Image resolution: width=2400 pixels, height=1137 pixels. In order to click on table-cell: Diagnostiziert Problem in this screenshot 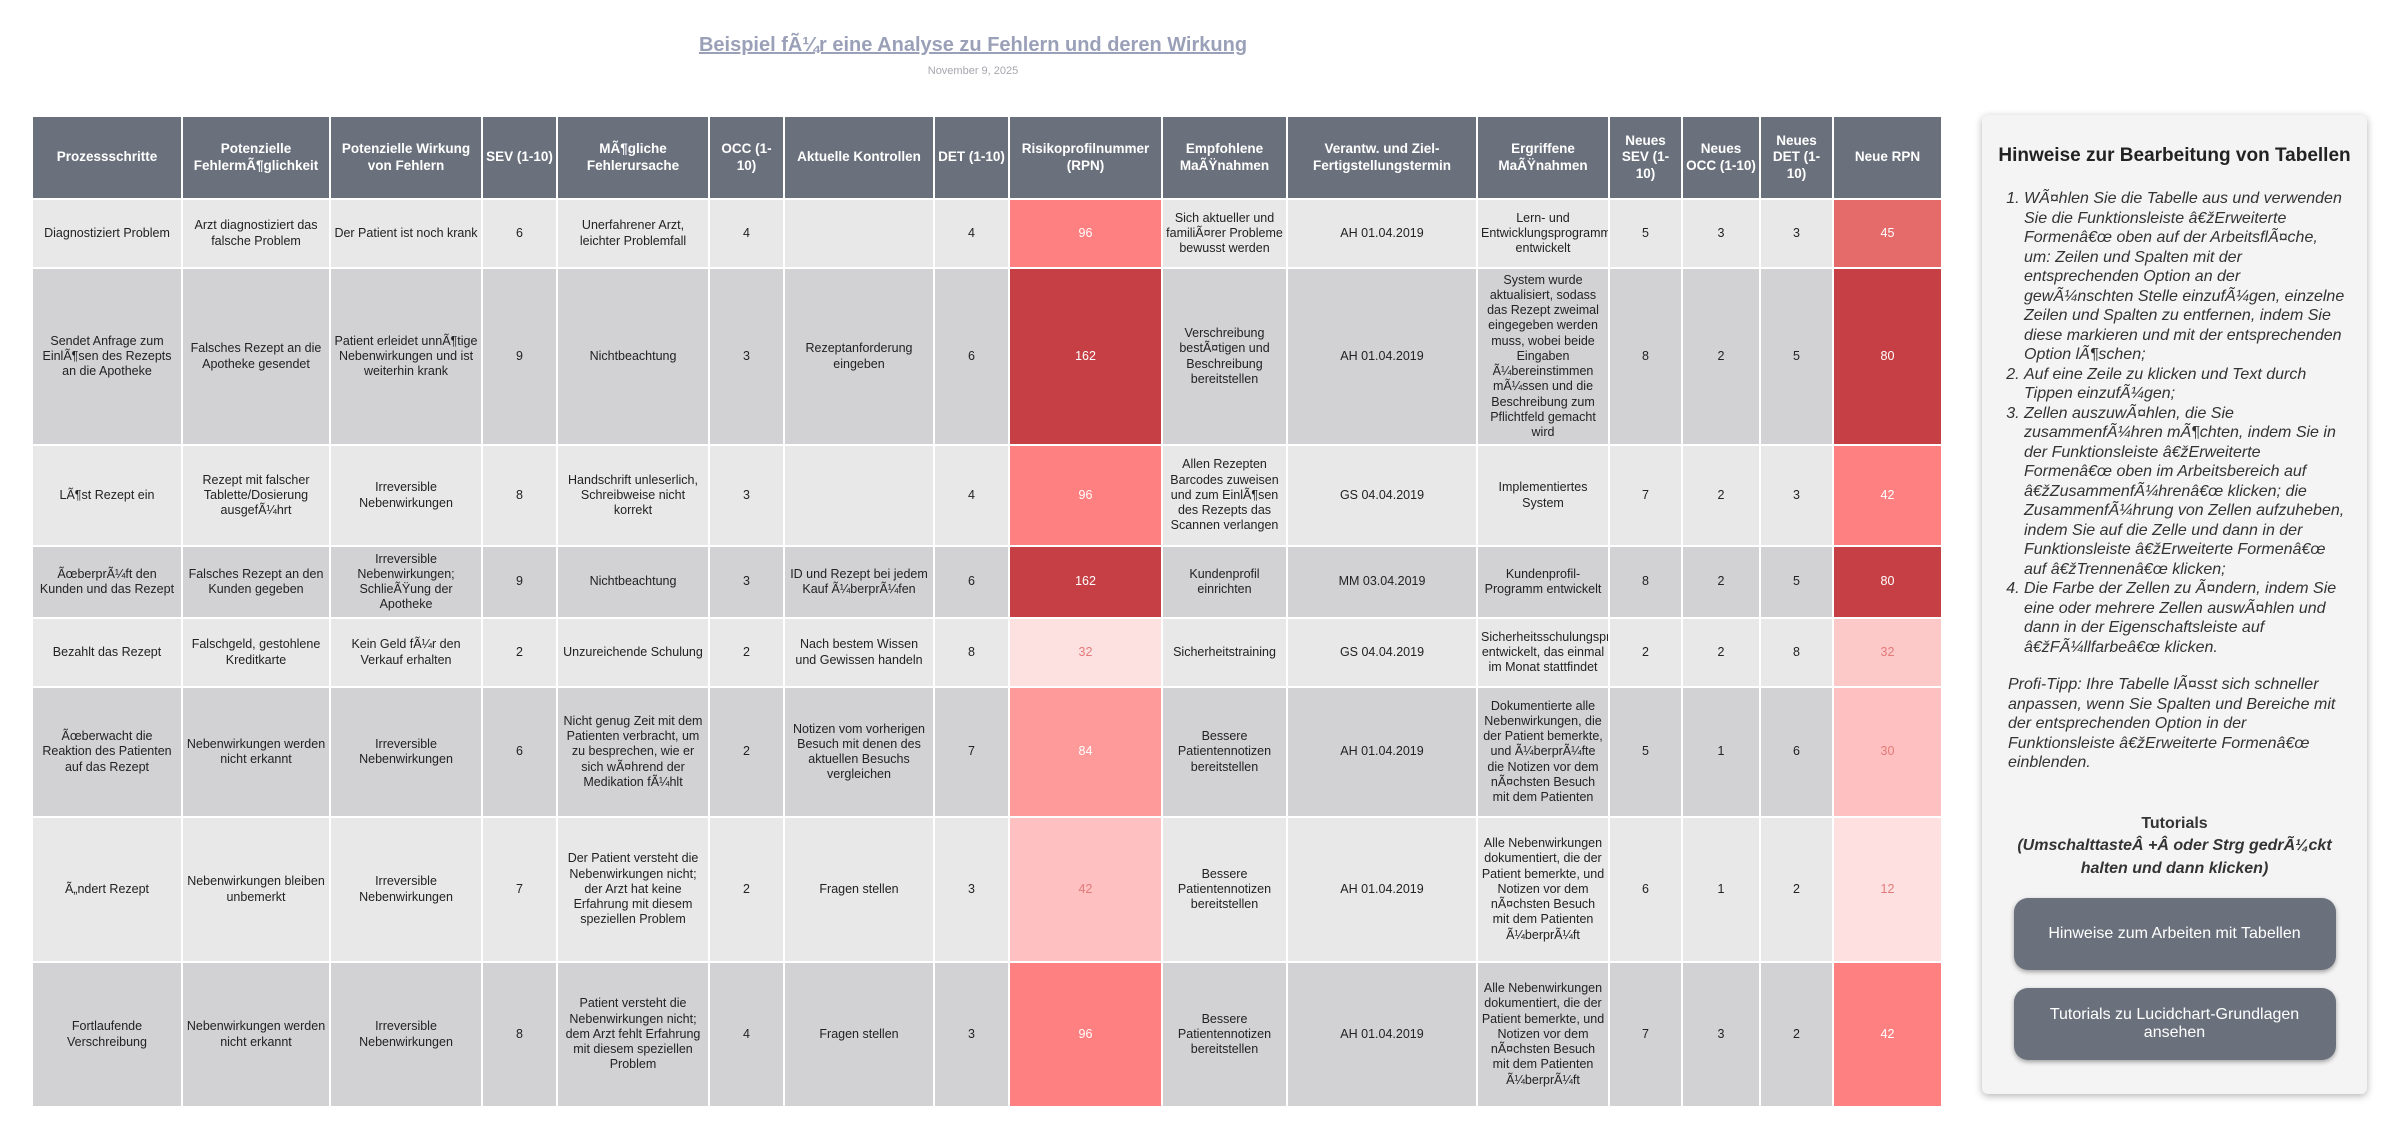, I will do `click(107, 233)`.